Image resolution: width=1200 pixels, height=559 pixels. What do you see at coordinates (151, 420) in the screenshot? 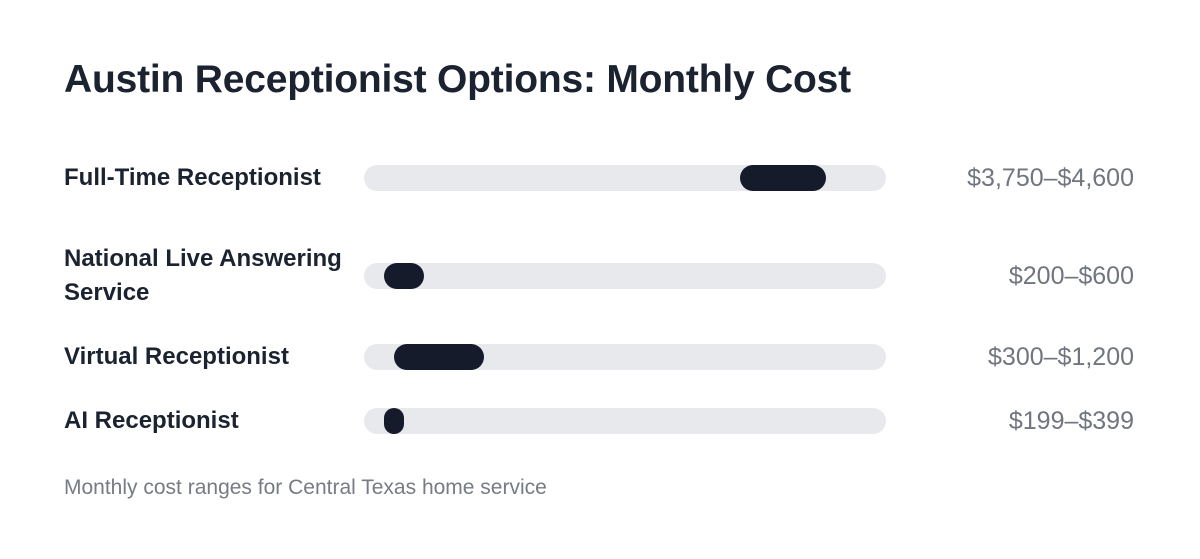
I see `category-label: AI Receptionist` at bounding box center [151, 420].